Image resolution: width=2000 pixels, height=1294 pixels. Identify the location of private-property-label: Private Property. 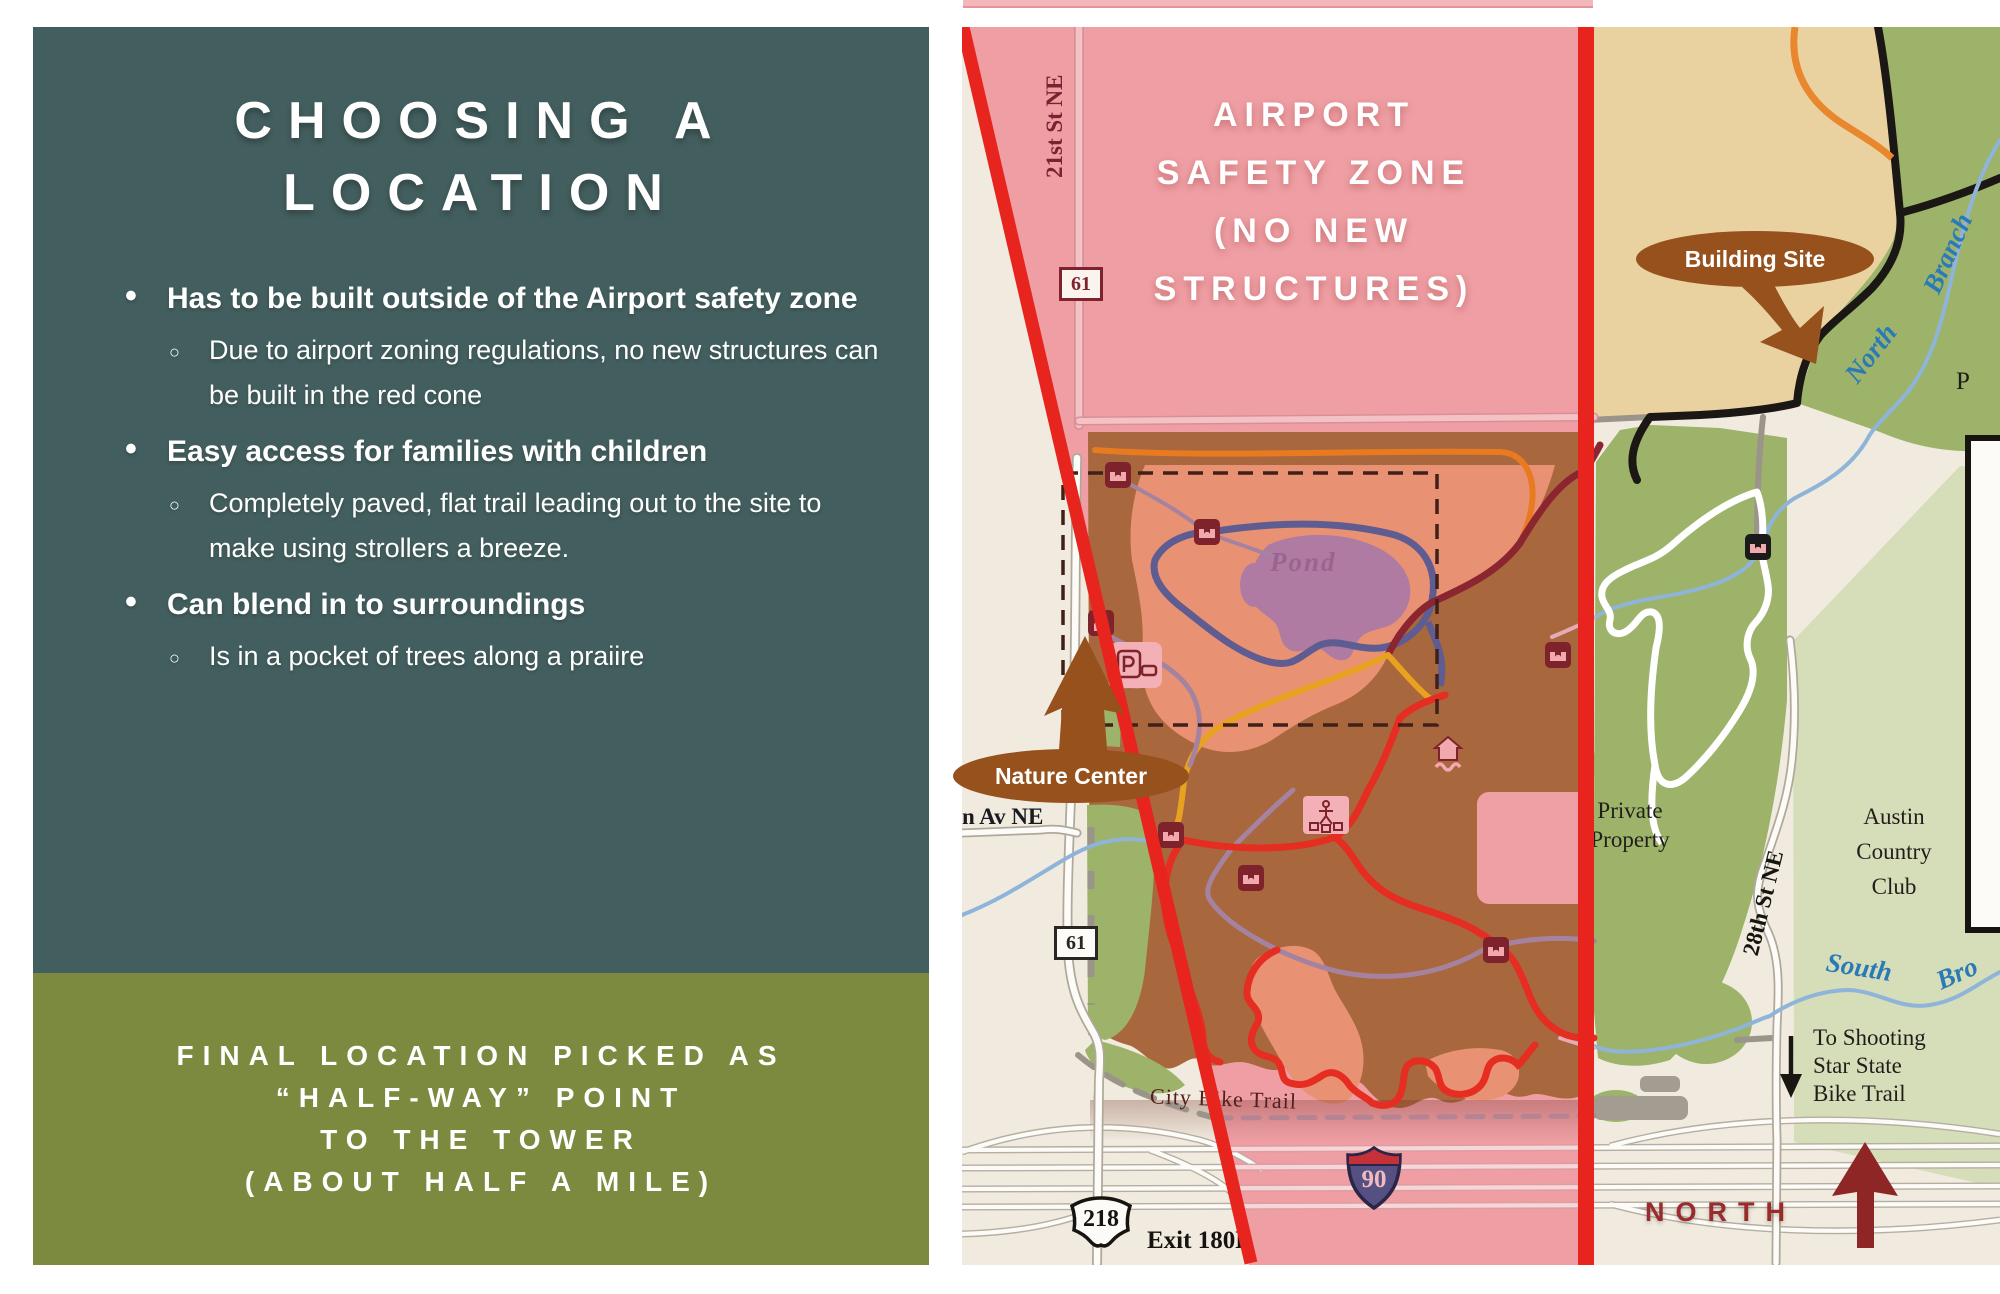
(1630, 825).